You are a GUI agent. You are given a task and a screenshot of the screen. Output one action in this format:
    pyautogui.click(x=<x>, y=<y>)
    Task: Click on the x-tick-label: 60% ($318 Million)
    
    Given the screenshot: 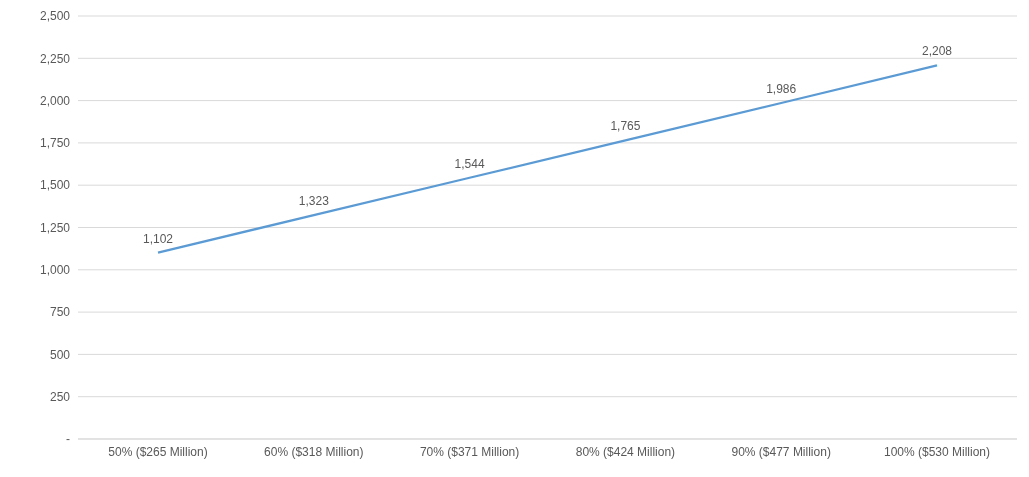 What is the action you would take?
    pyautogui.click(x=314, y=451)
    